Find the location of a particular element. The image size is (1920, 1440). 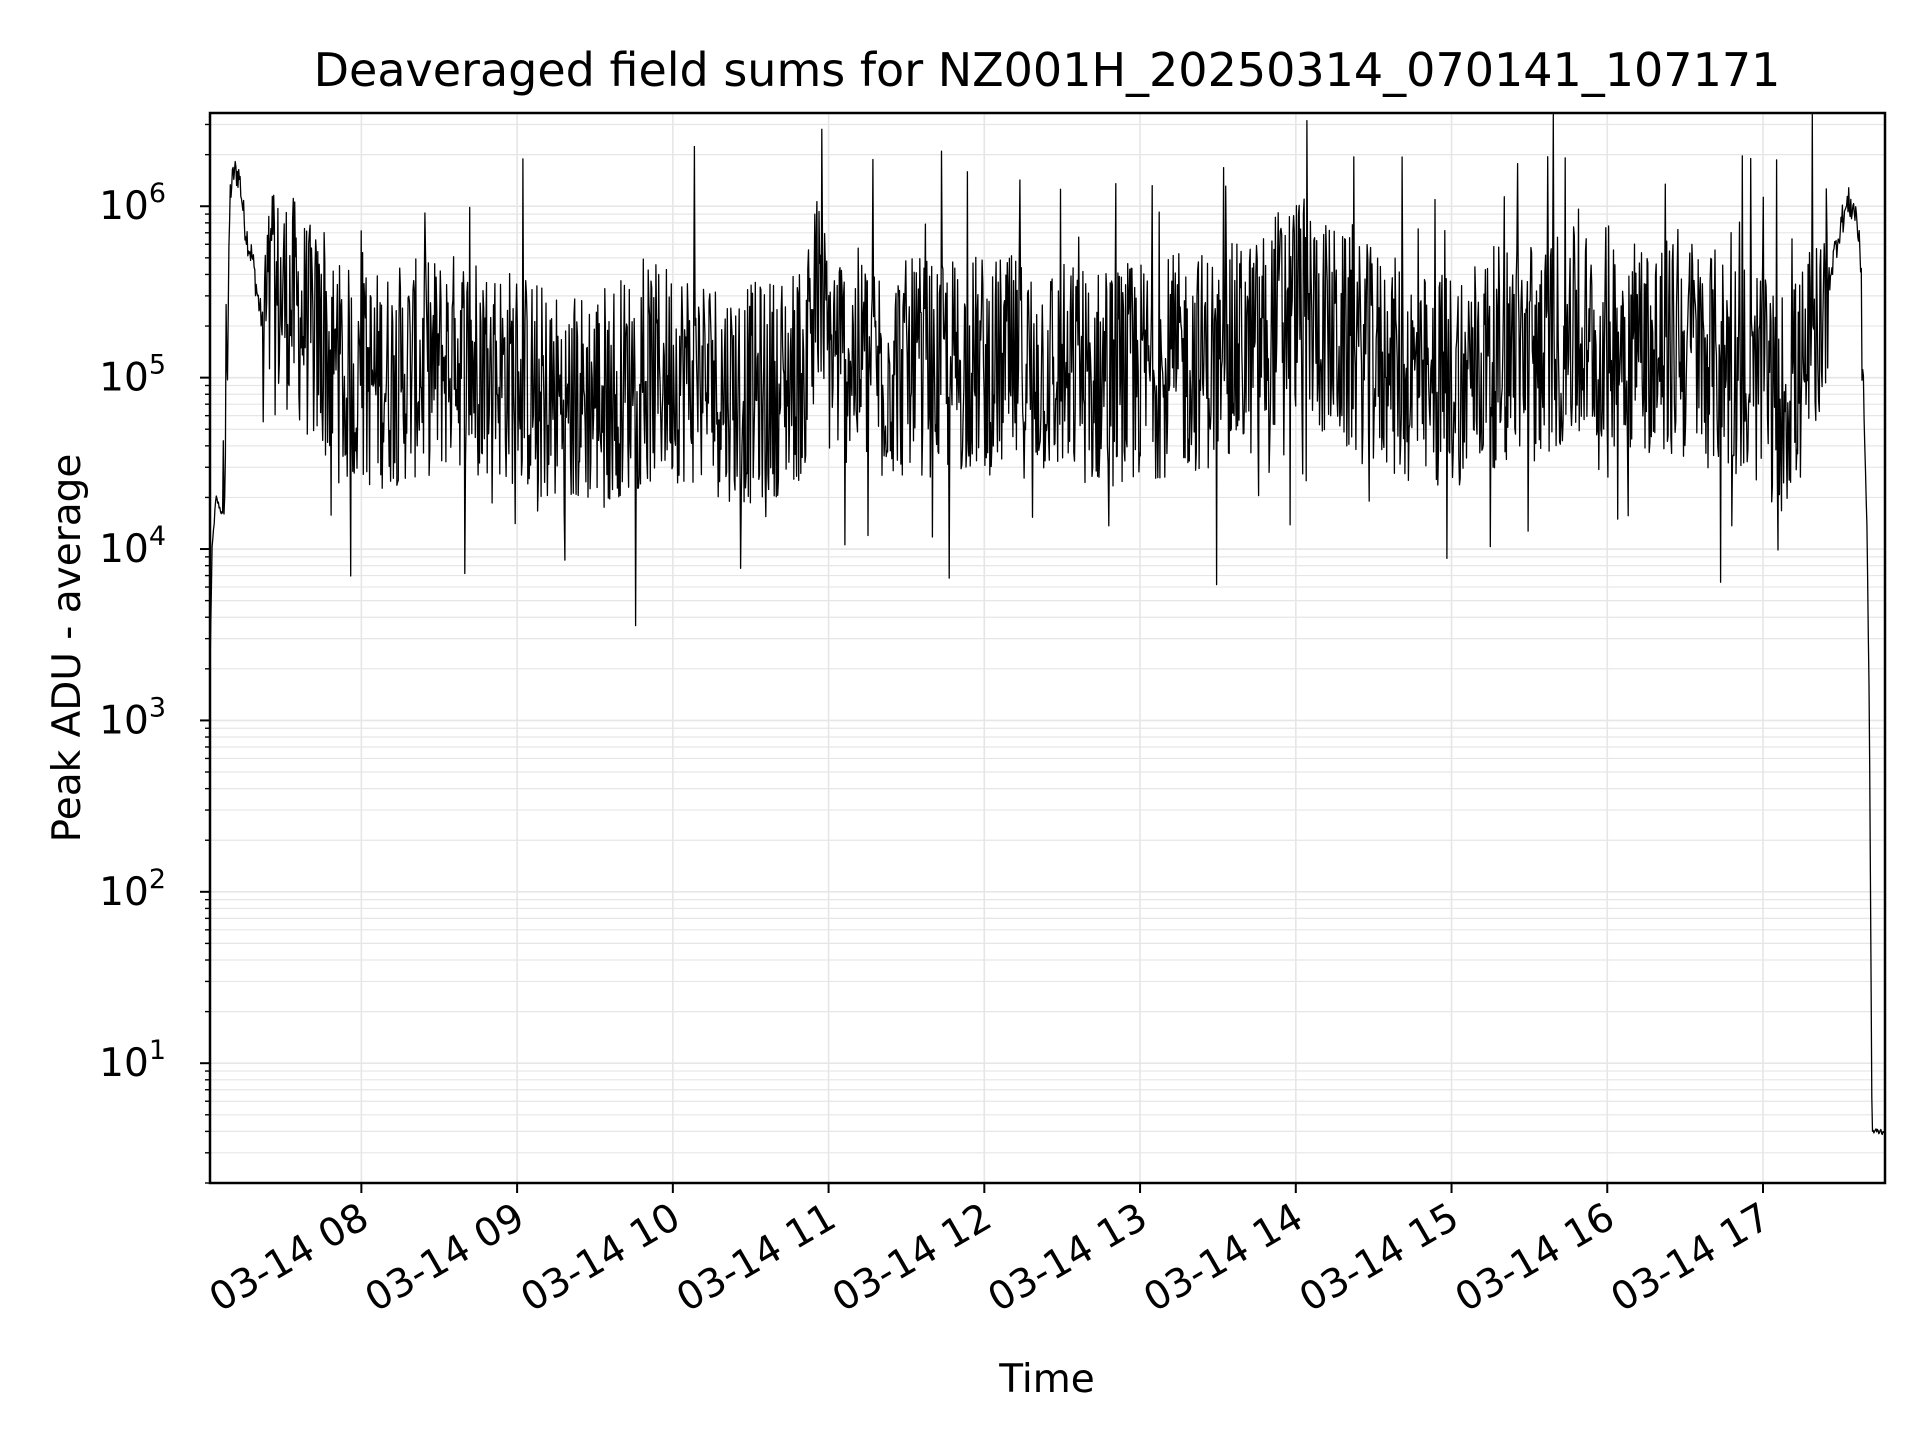

y-tick-label: 10¹ is located at coordinates (132, 1060).